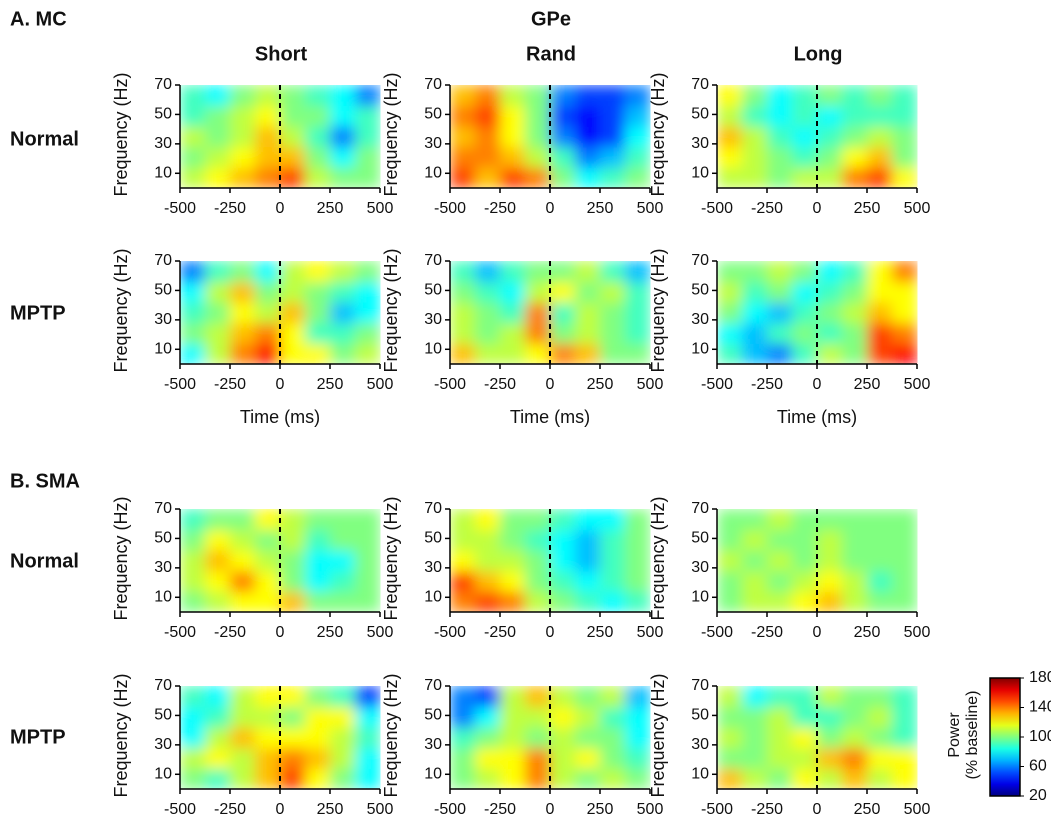 The width and height of the screenshot is (1051, 821). I want to click on x-tick-label: 250, so click(867, 632).